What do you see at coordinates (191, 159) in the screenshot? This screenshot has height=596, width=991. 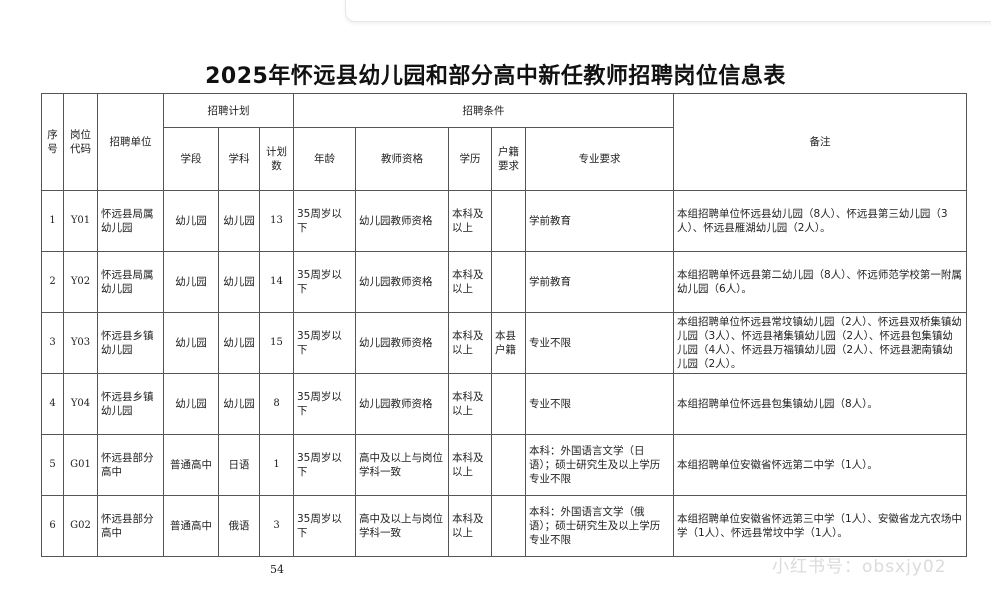 I see `header-level: 学段` at bounding box center [191, 159].